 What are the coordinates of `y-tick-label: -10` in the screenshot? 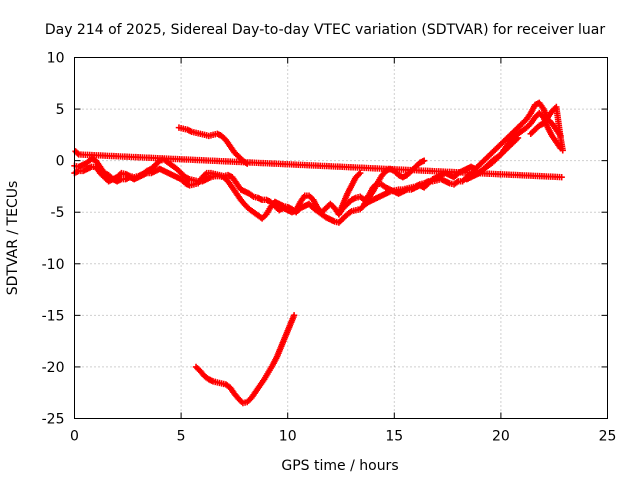 It's located at (53, 265).